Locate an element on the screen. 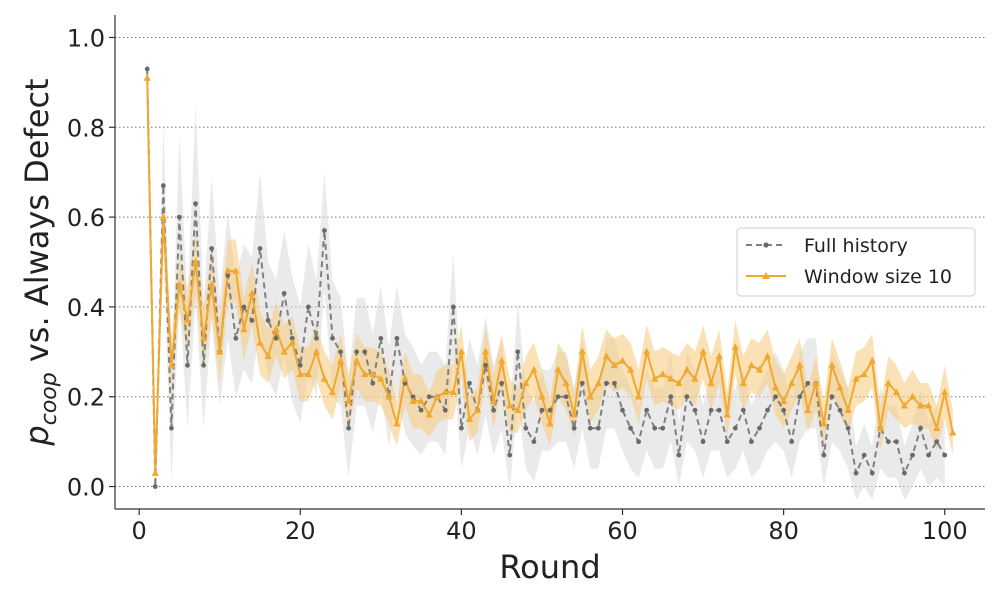  x-tick-label-2: 40 is located at coordinates (461, 531).